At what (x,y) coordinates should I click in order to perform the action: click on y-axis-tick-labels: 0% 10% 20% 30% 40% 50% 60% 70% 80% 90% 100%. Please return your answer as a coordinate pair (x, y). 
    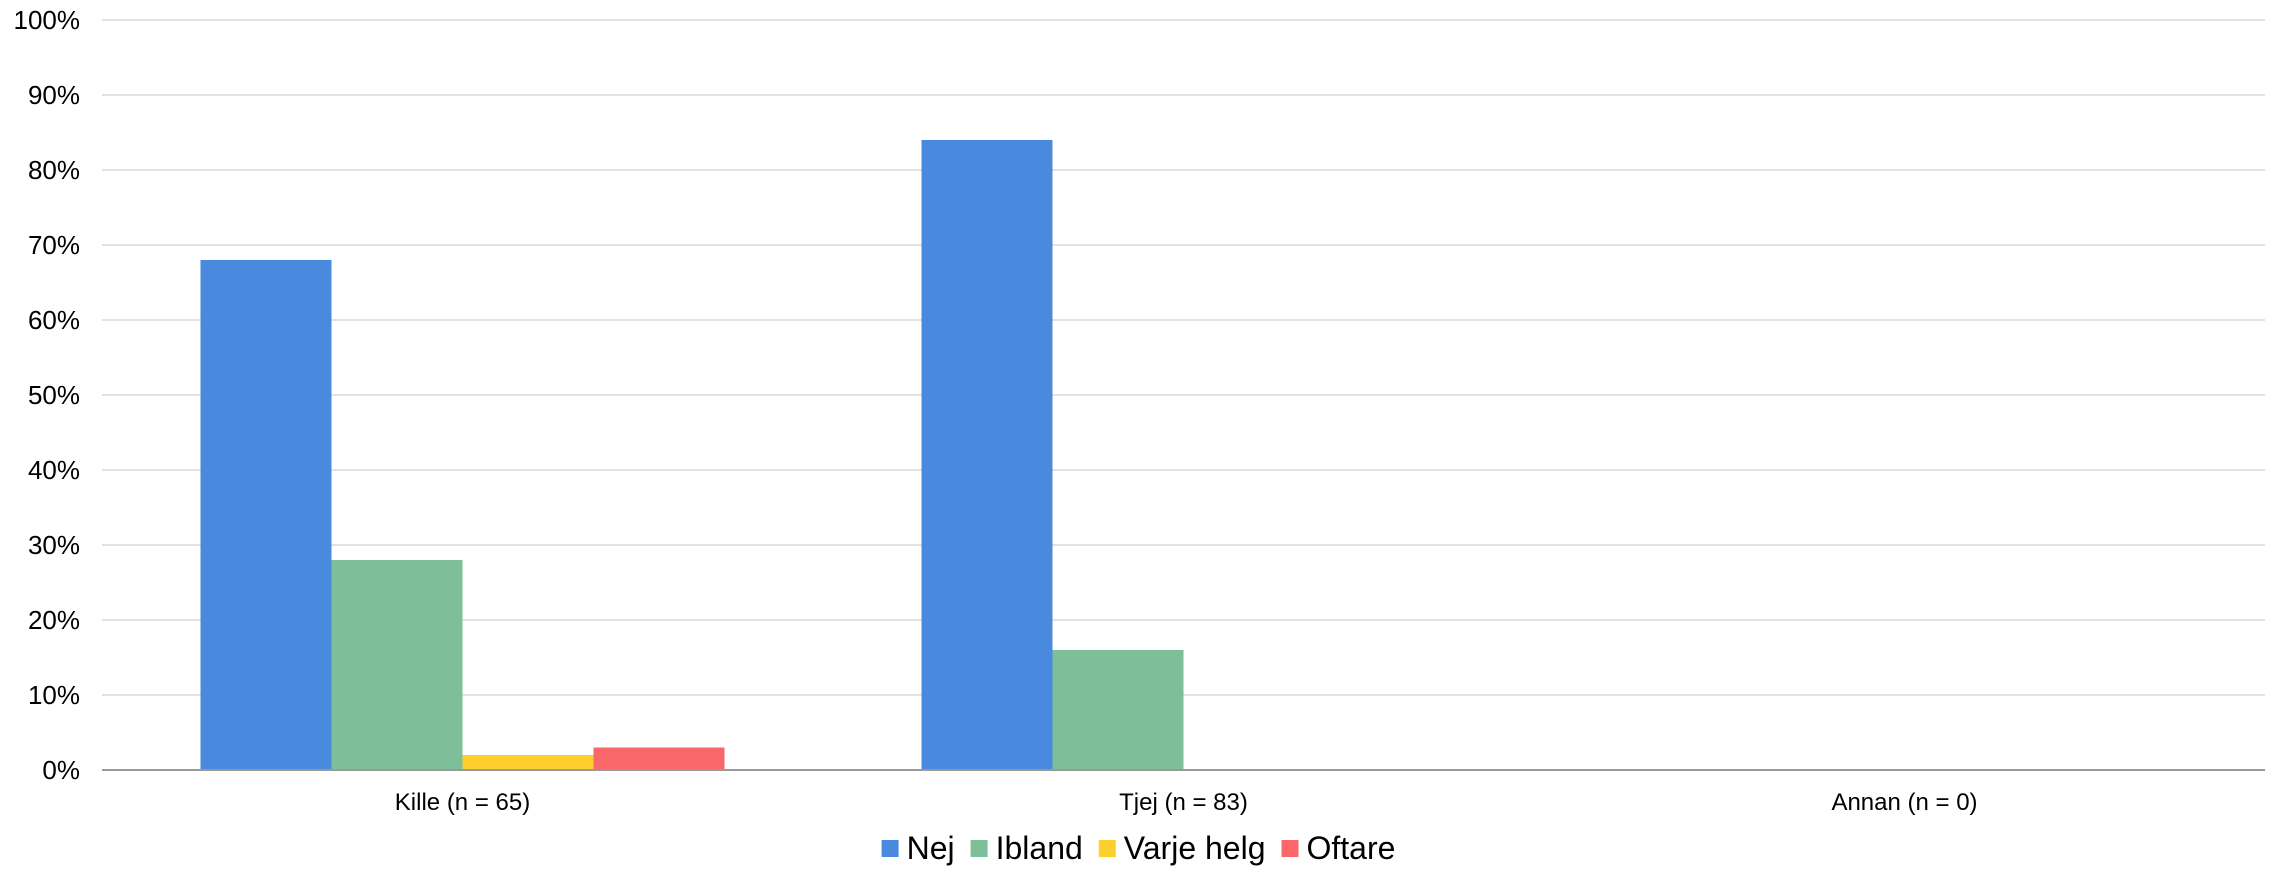
    Looking at the image, I should click on (47, 395).